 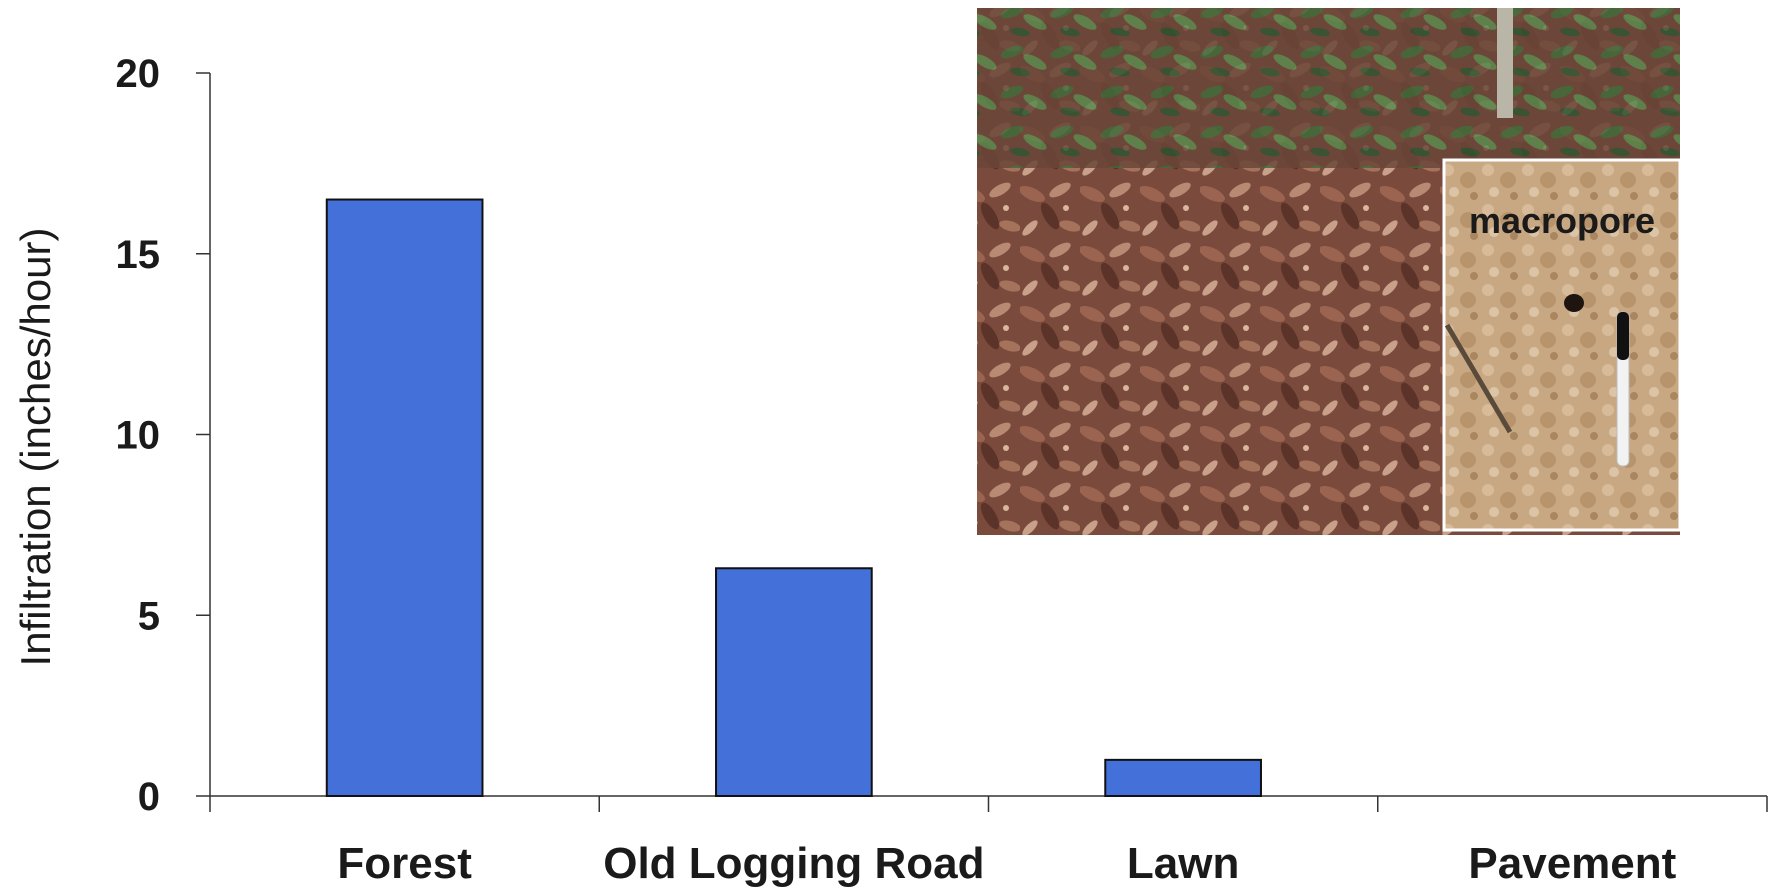 What do you see at coordinates (1183, 863) in the screenshot?
I see `category-label: Lawn` at bounding box center [1183, 863].